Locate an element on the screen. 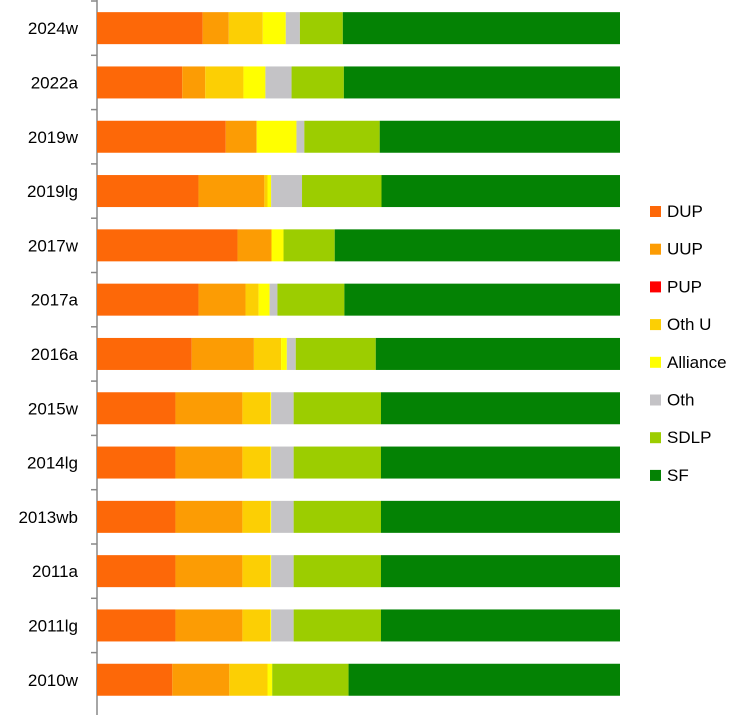 The height and width of the screenshot is (715, 736). category-label: 2016a is located at coordinates (55, 354).